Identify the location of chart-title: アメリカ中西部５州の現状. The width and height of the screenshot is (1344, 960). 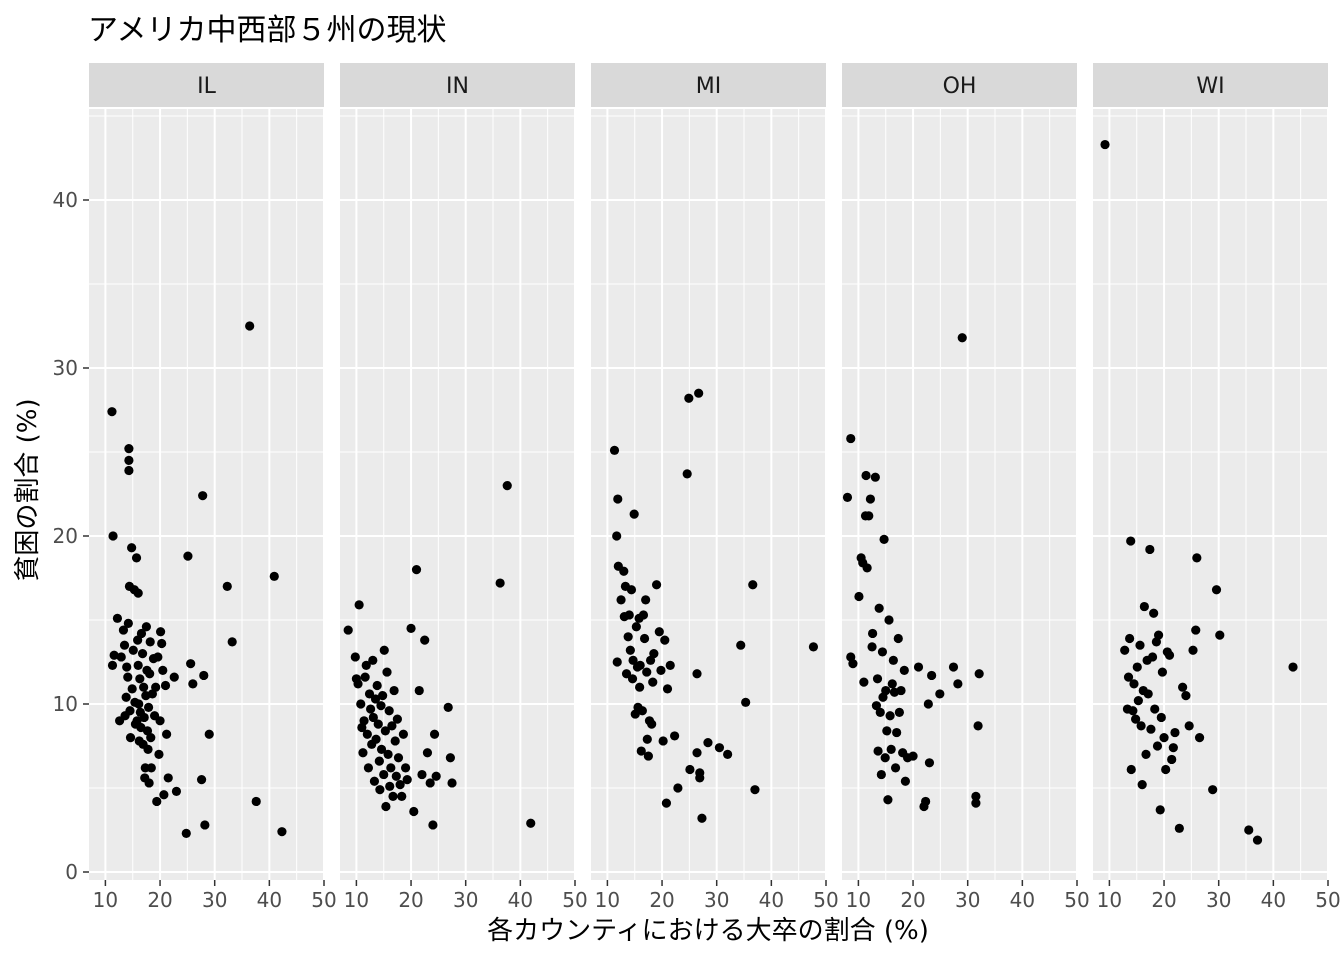
(267, 30).